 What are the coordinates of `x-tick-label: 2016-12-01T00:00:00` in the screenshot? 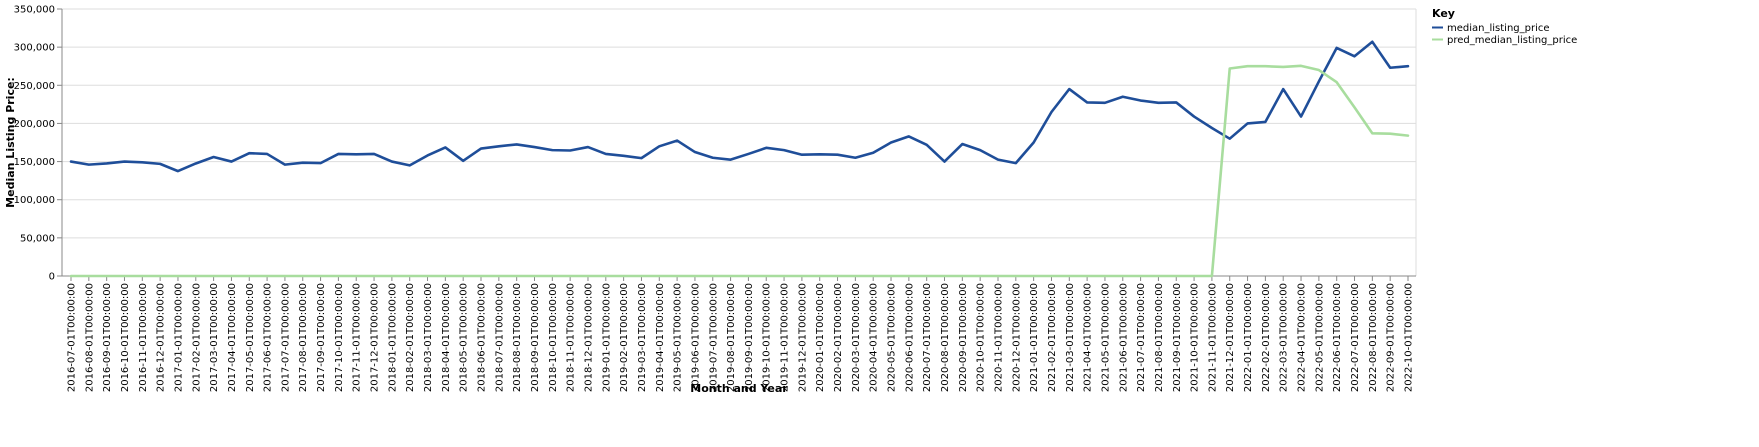 It's located at (161, 337).